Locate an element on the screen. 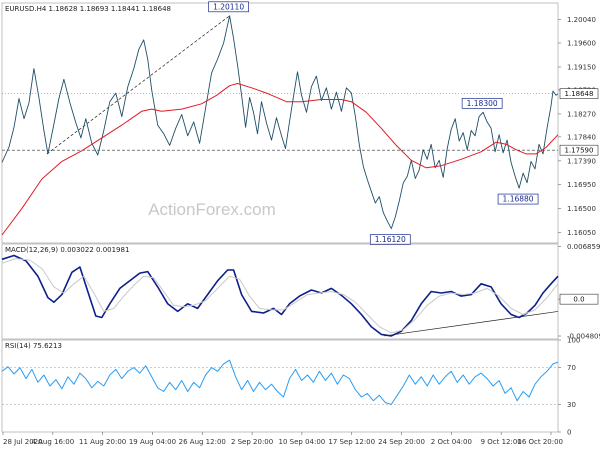  zero-tag is located at coordinates (579, 299).